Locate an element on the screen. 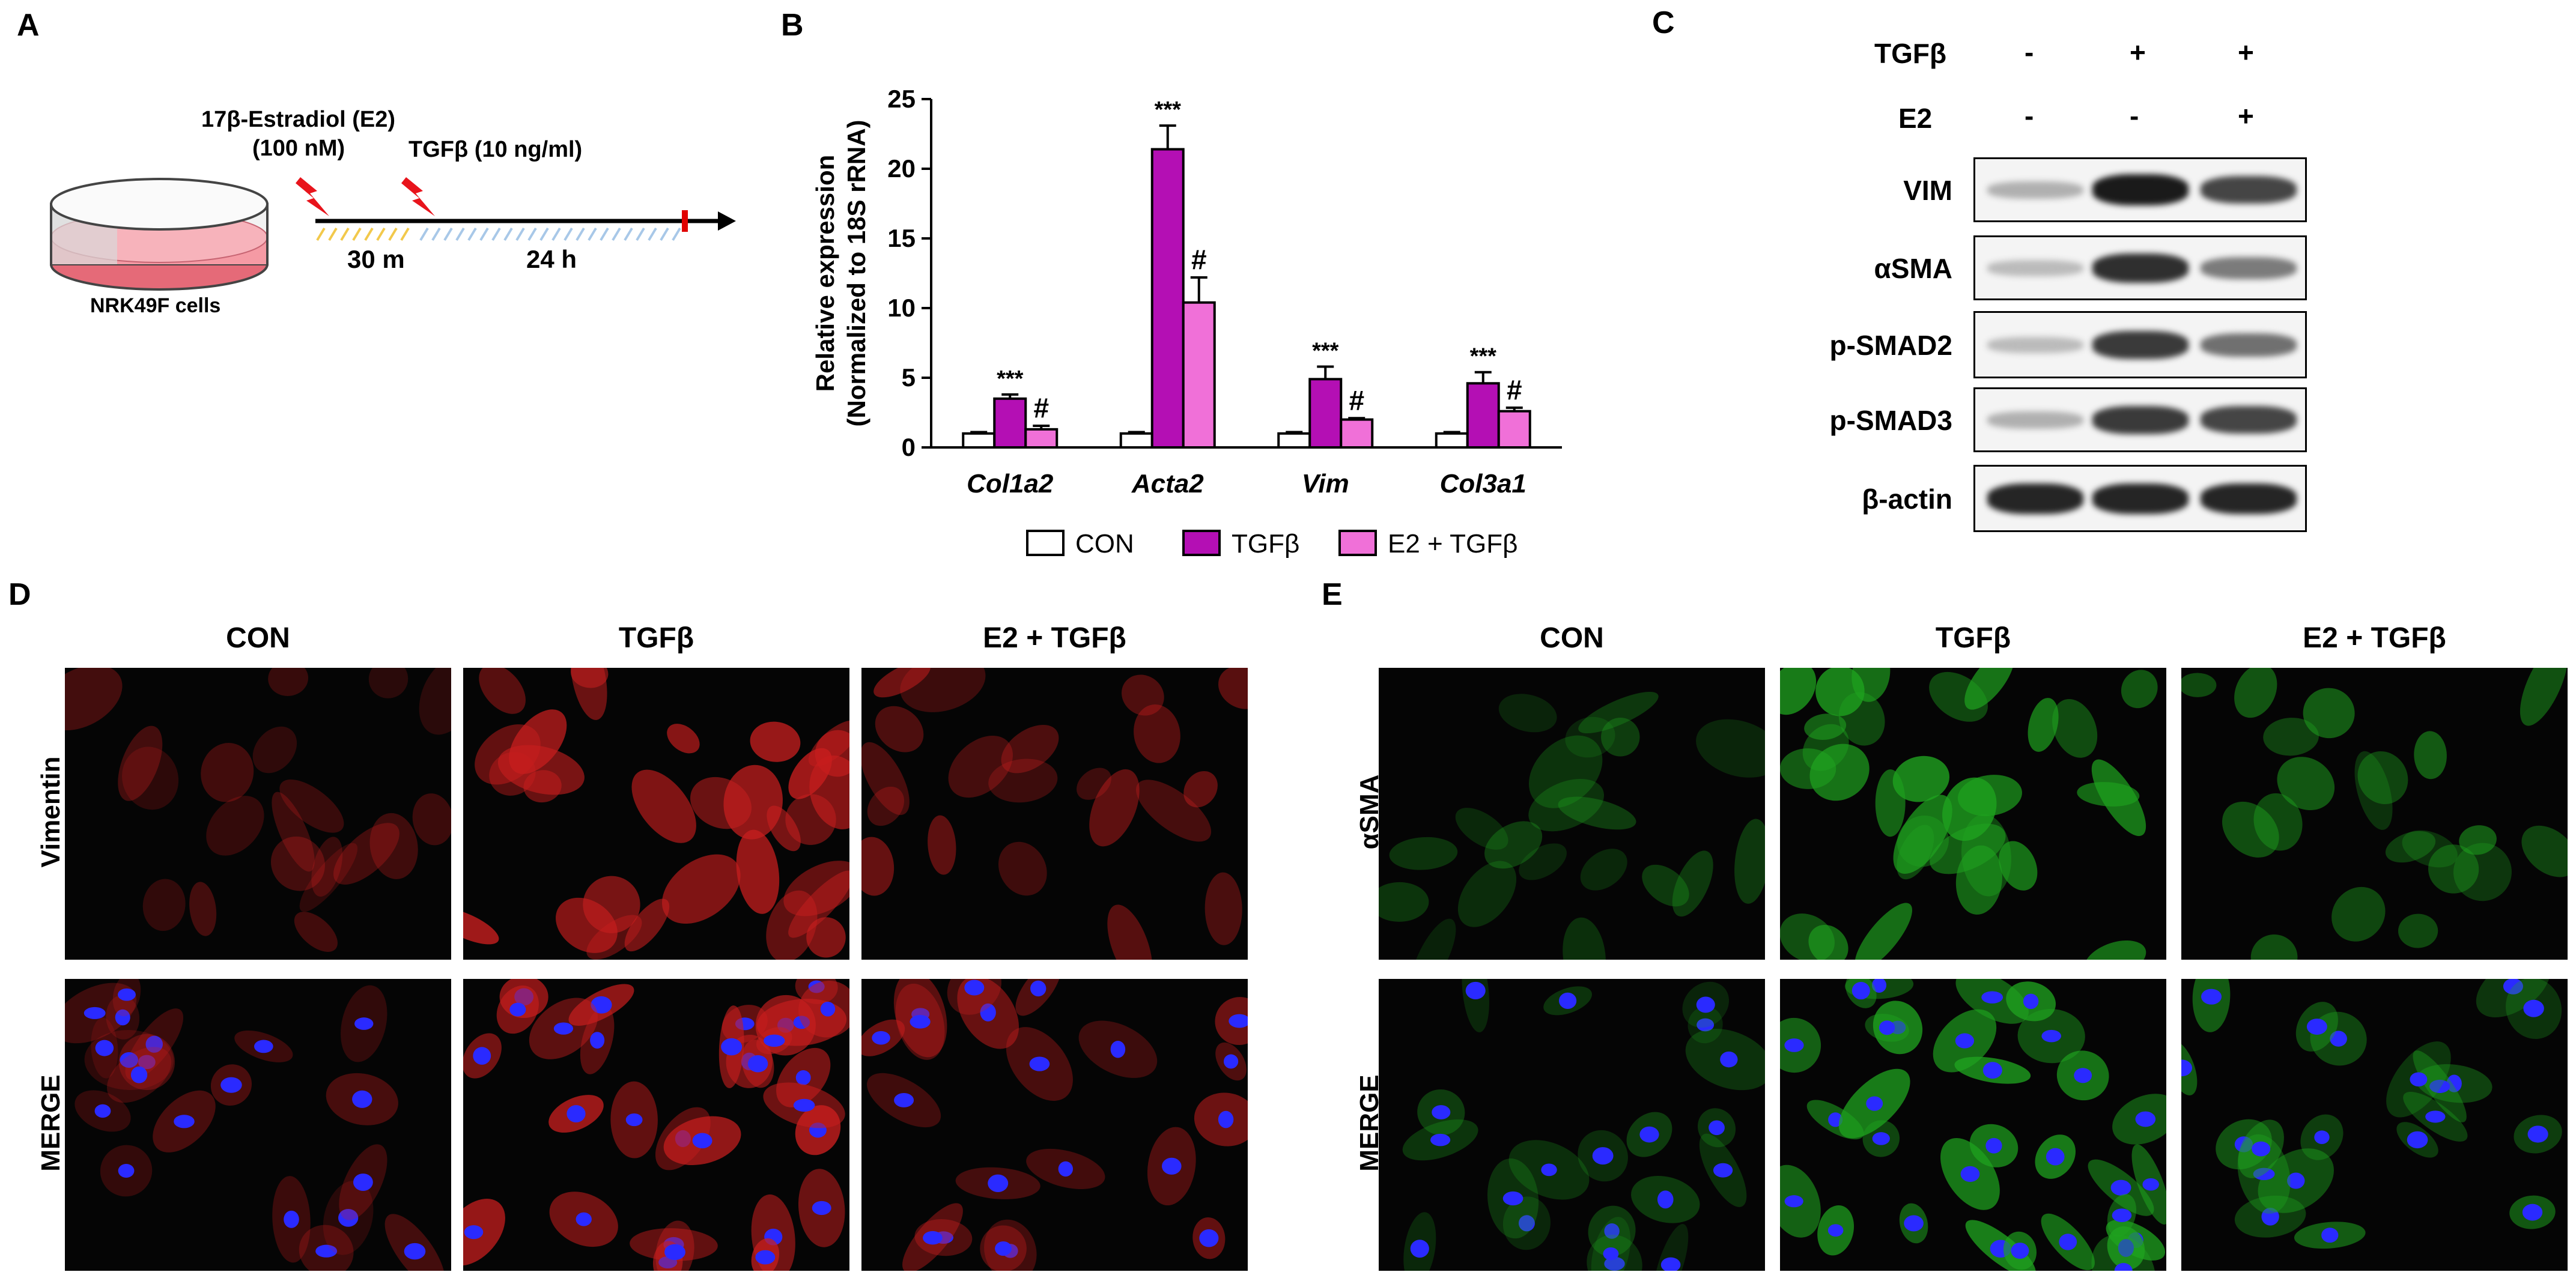 The image size is (2576, 1284). tgfb-sign: + is located at coordinates (2246, 52).